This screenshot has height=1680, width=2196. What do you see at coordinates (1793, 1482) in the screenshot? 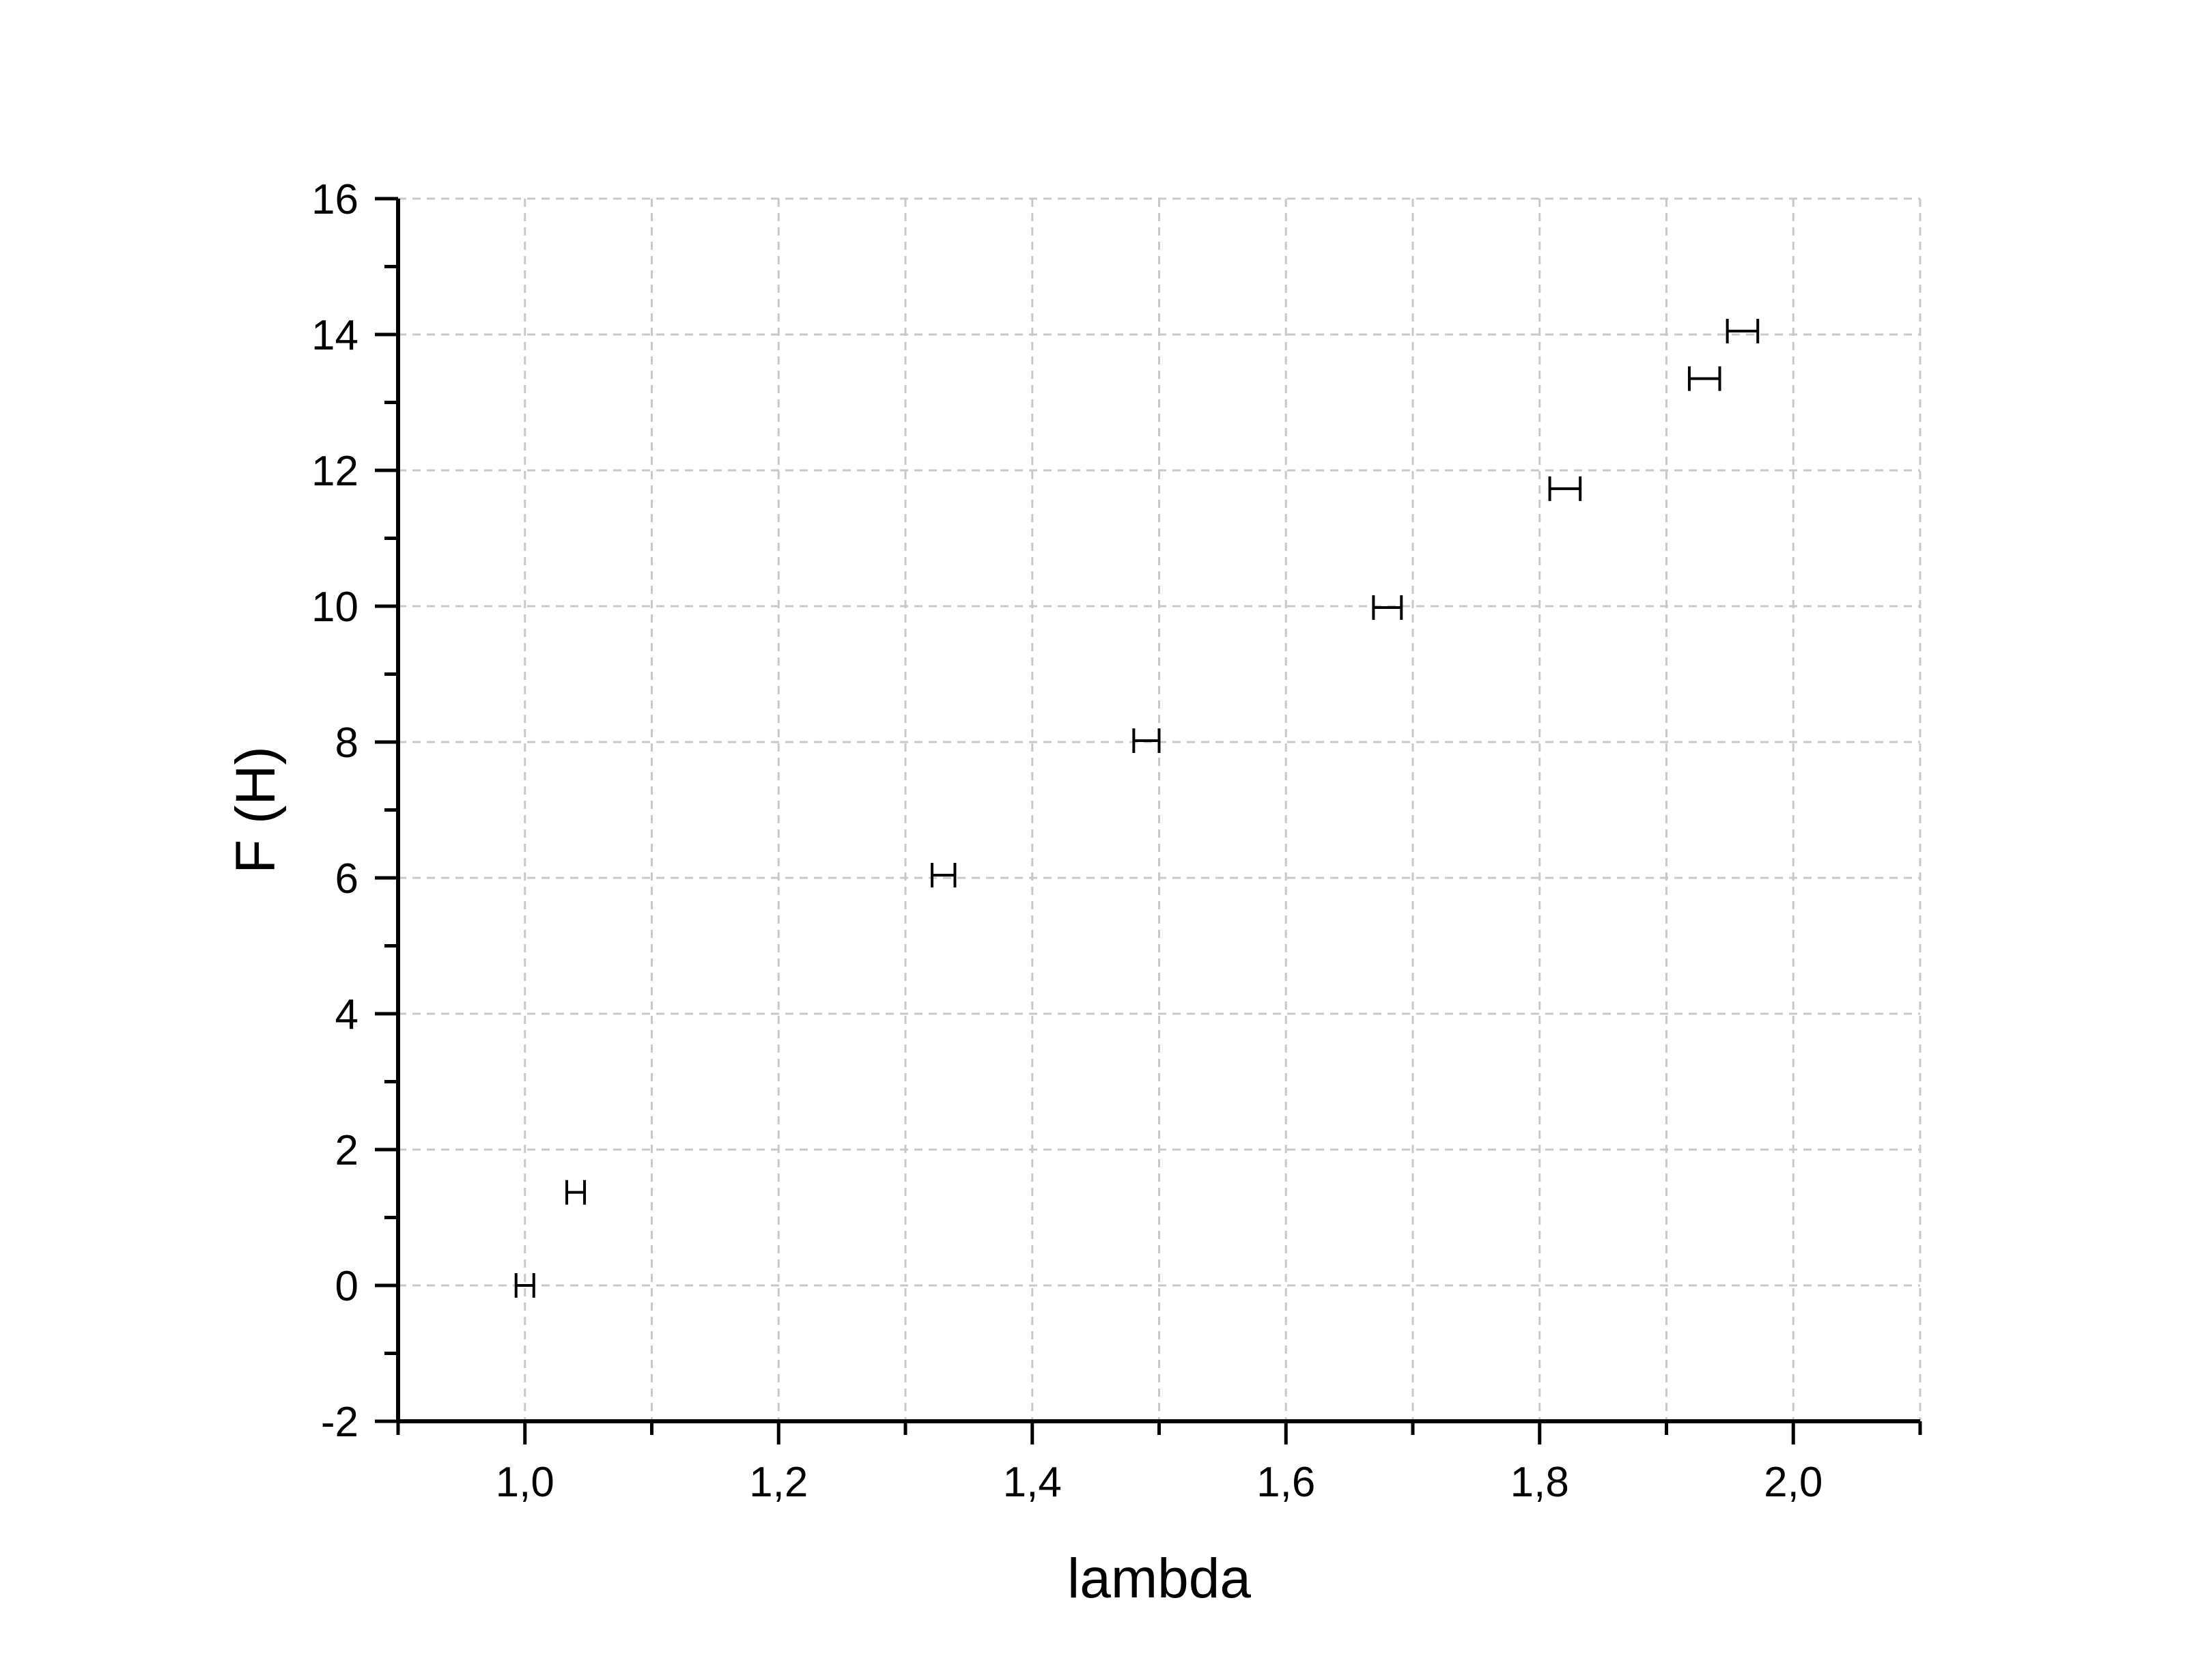
I see `x-tick-label: 2,0` at bounding box center [1793, 1482].